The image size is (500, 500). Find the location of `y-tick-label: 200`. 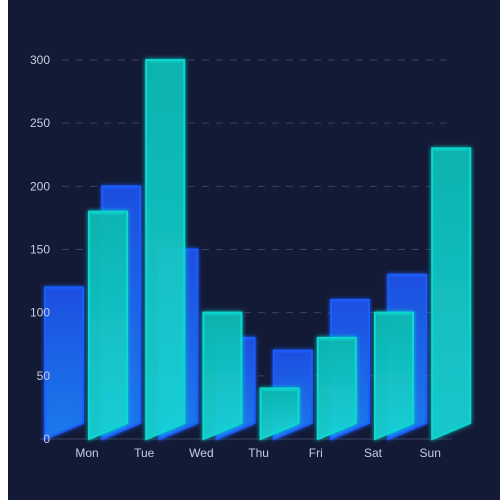

y-tick-label: 200 is located at coordinates (40, 186).